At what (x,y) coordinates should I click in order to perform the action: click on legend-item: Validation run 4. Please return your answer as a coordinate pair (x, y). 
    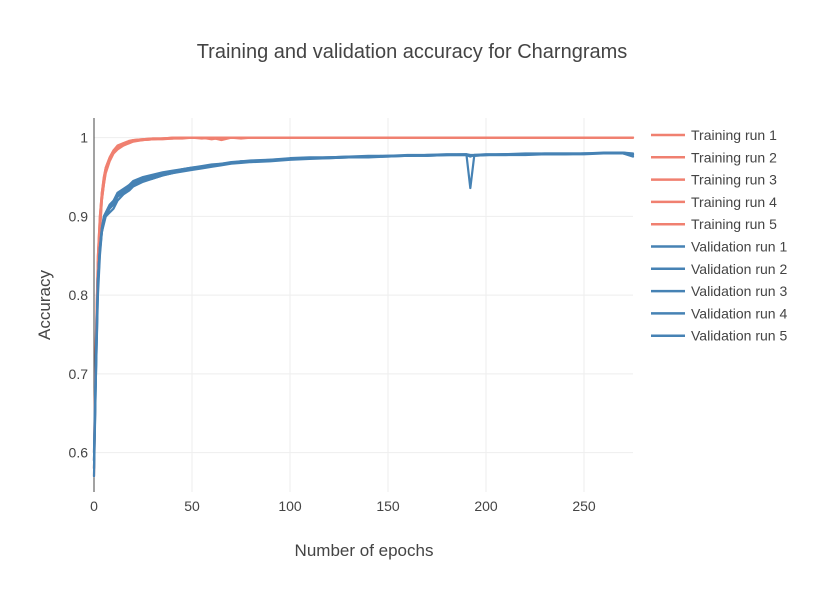
    Looking at the image, I should click on (719, 313).